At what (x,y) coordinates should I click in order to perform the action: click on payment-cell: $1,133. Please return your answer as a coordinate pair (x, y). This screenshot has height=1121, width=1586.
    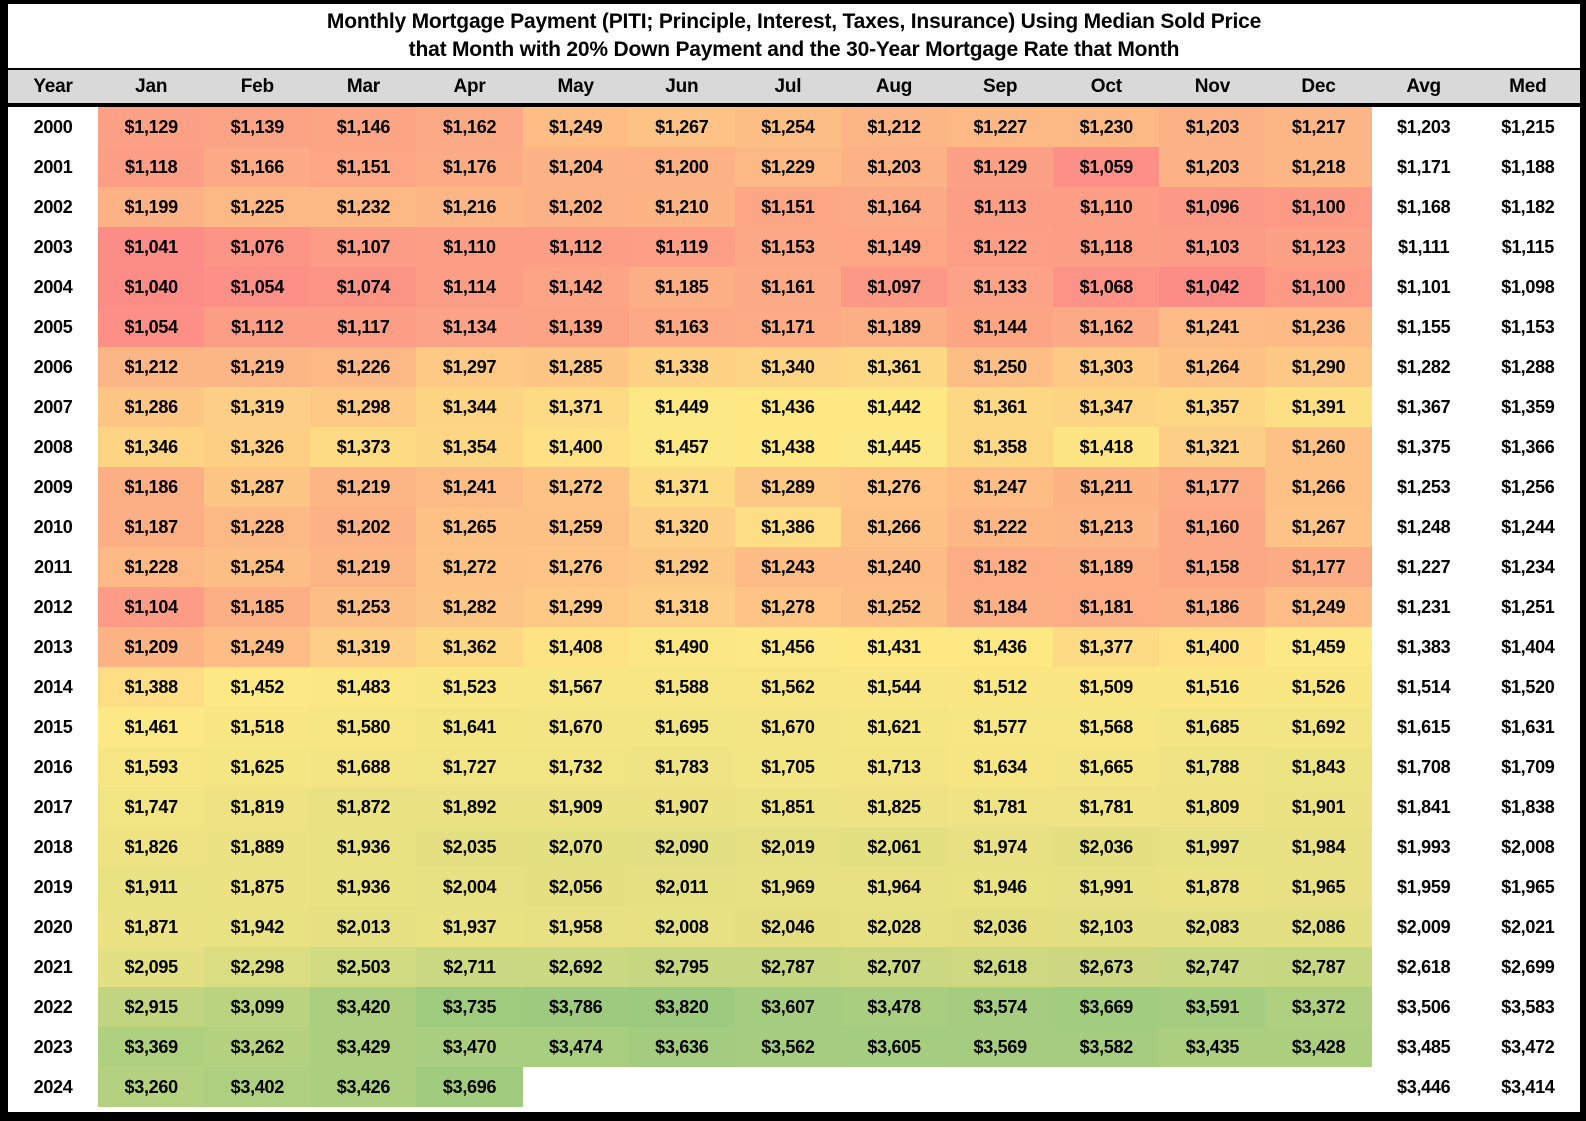
    Looking at the image, I should click on (1000, 287).